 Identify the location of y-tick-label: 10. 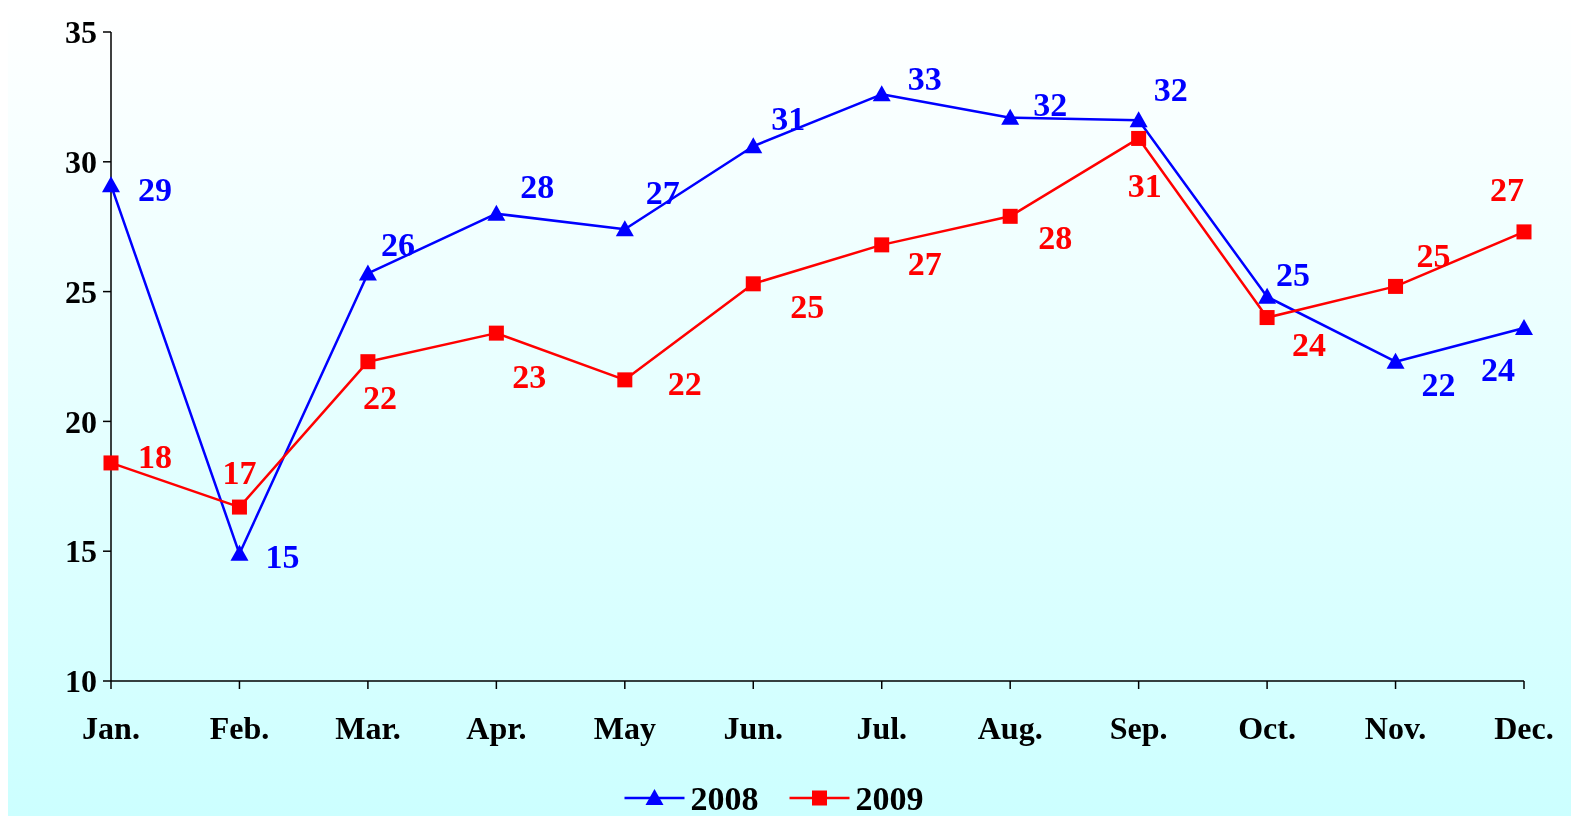
(81, 681).